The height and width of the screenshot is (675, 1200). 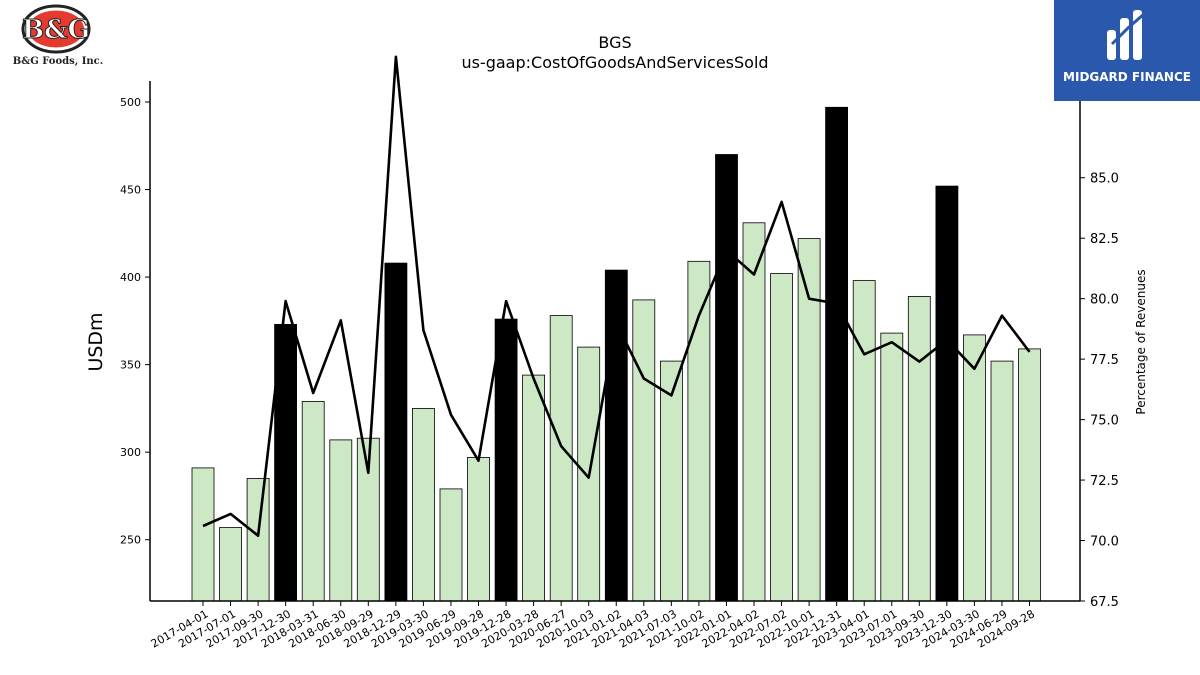 I want to click on y-tick-label: 350, so click(x=130, y=365).